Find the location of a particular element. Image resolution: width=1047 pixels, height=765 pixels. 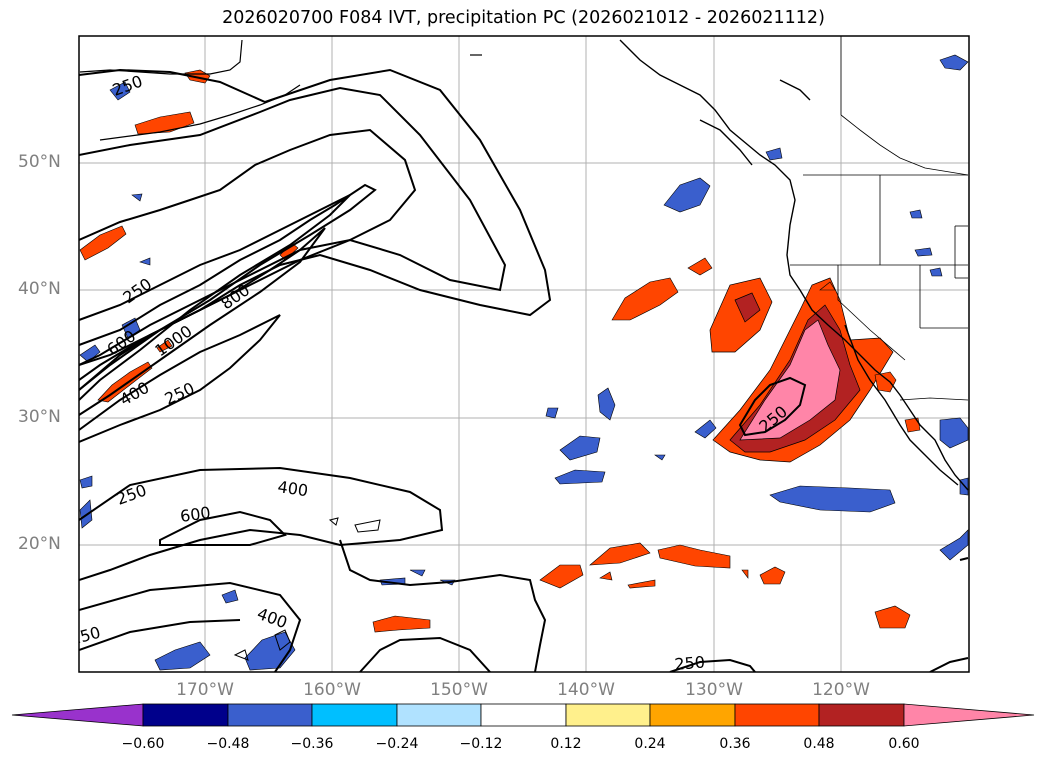

lon-label-130w: 130°W is located at coordinates (714, 690).